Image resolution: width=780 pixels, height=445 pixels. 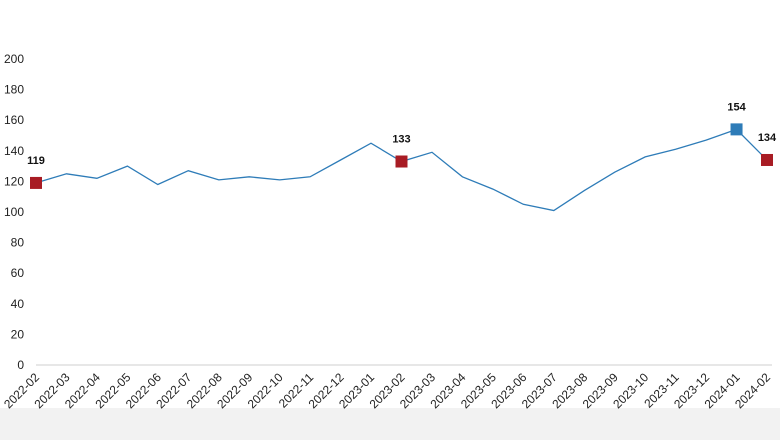 I want to click on y-tick-label: 160, so click(x=14, y=120).